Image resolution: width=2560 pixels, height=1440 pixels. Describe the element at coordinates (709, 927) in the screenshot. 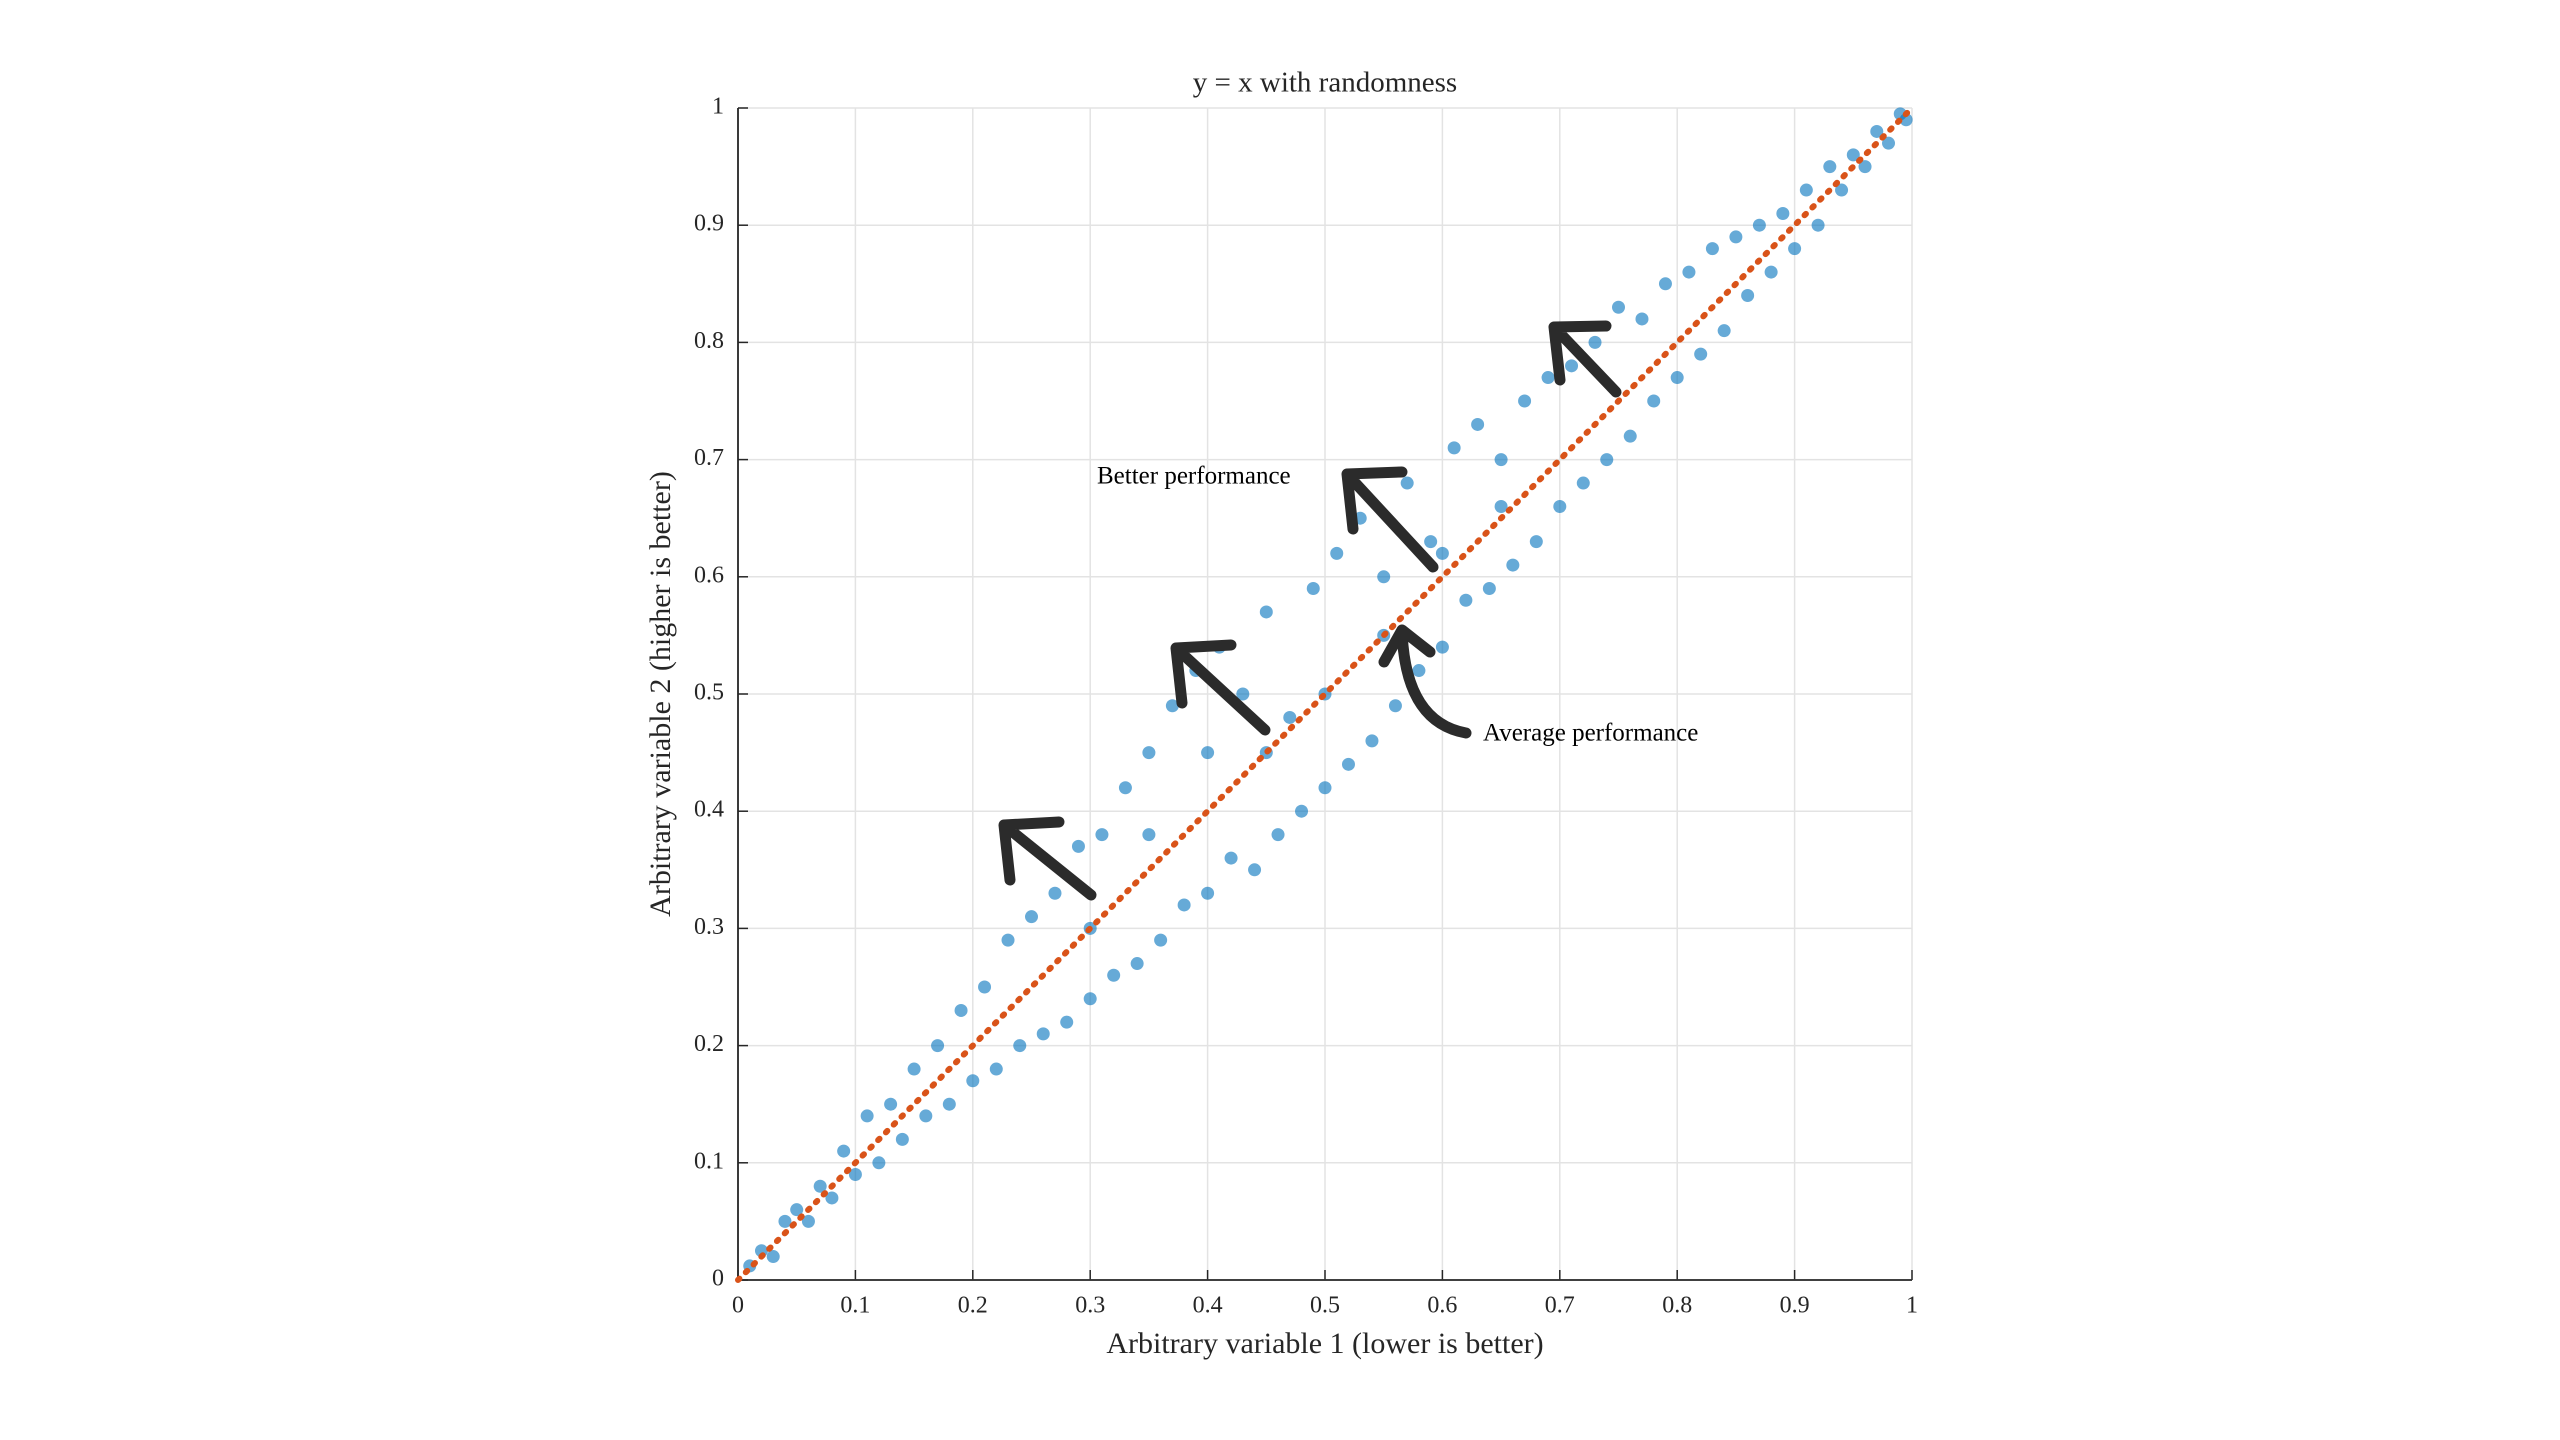

I see `y-tick-label: 0.3` at that location.